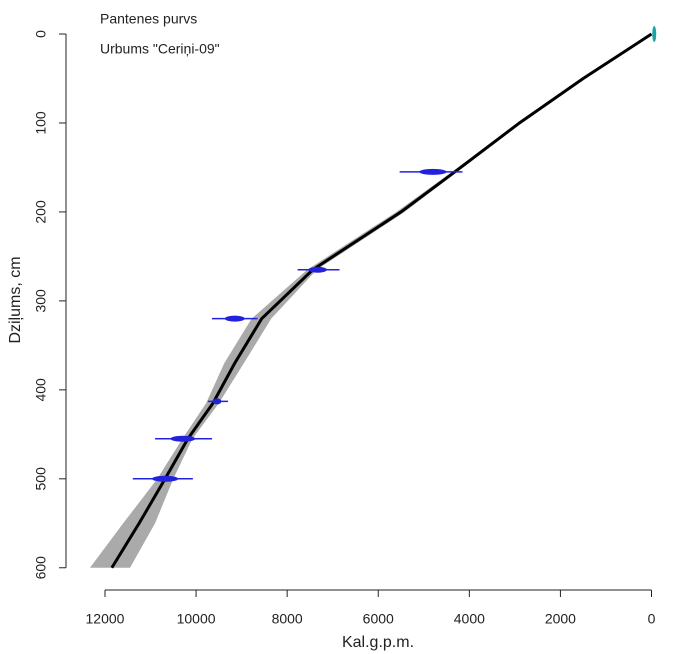  Describe the element at coordinates (560, 619) in the screenshot. I see `x-tick-label: 2000` at that location.